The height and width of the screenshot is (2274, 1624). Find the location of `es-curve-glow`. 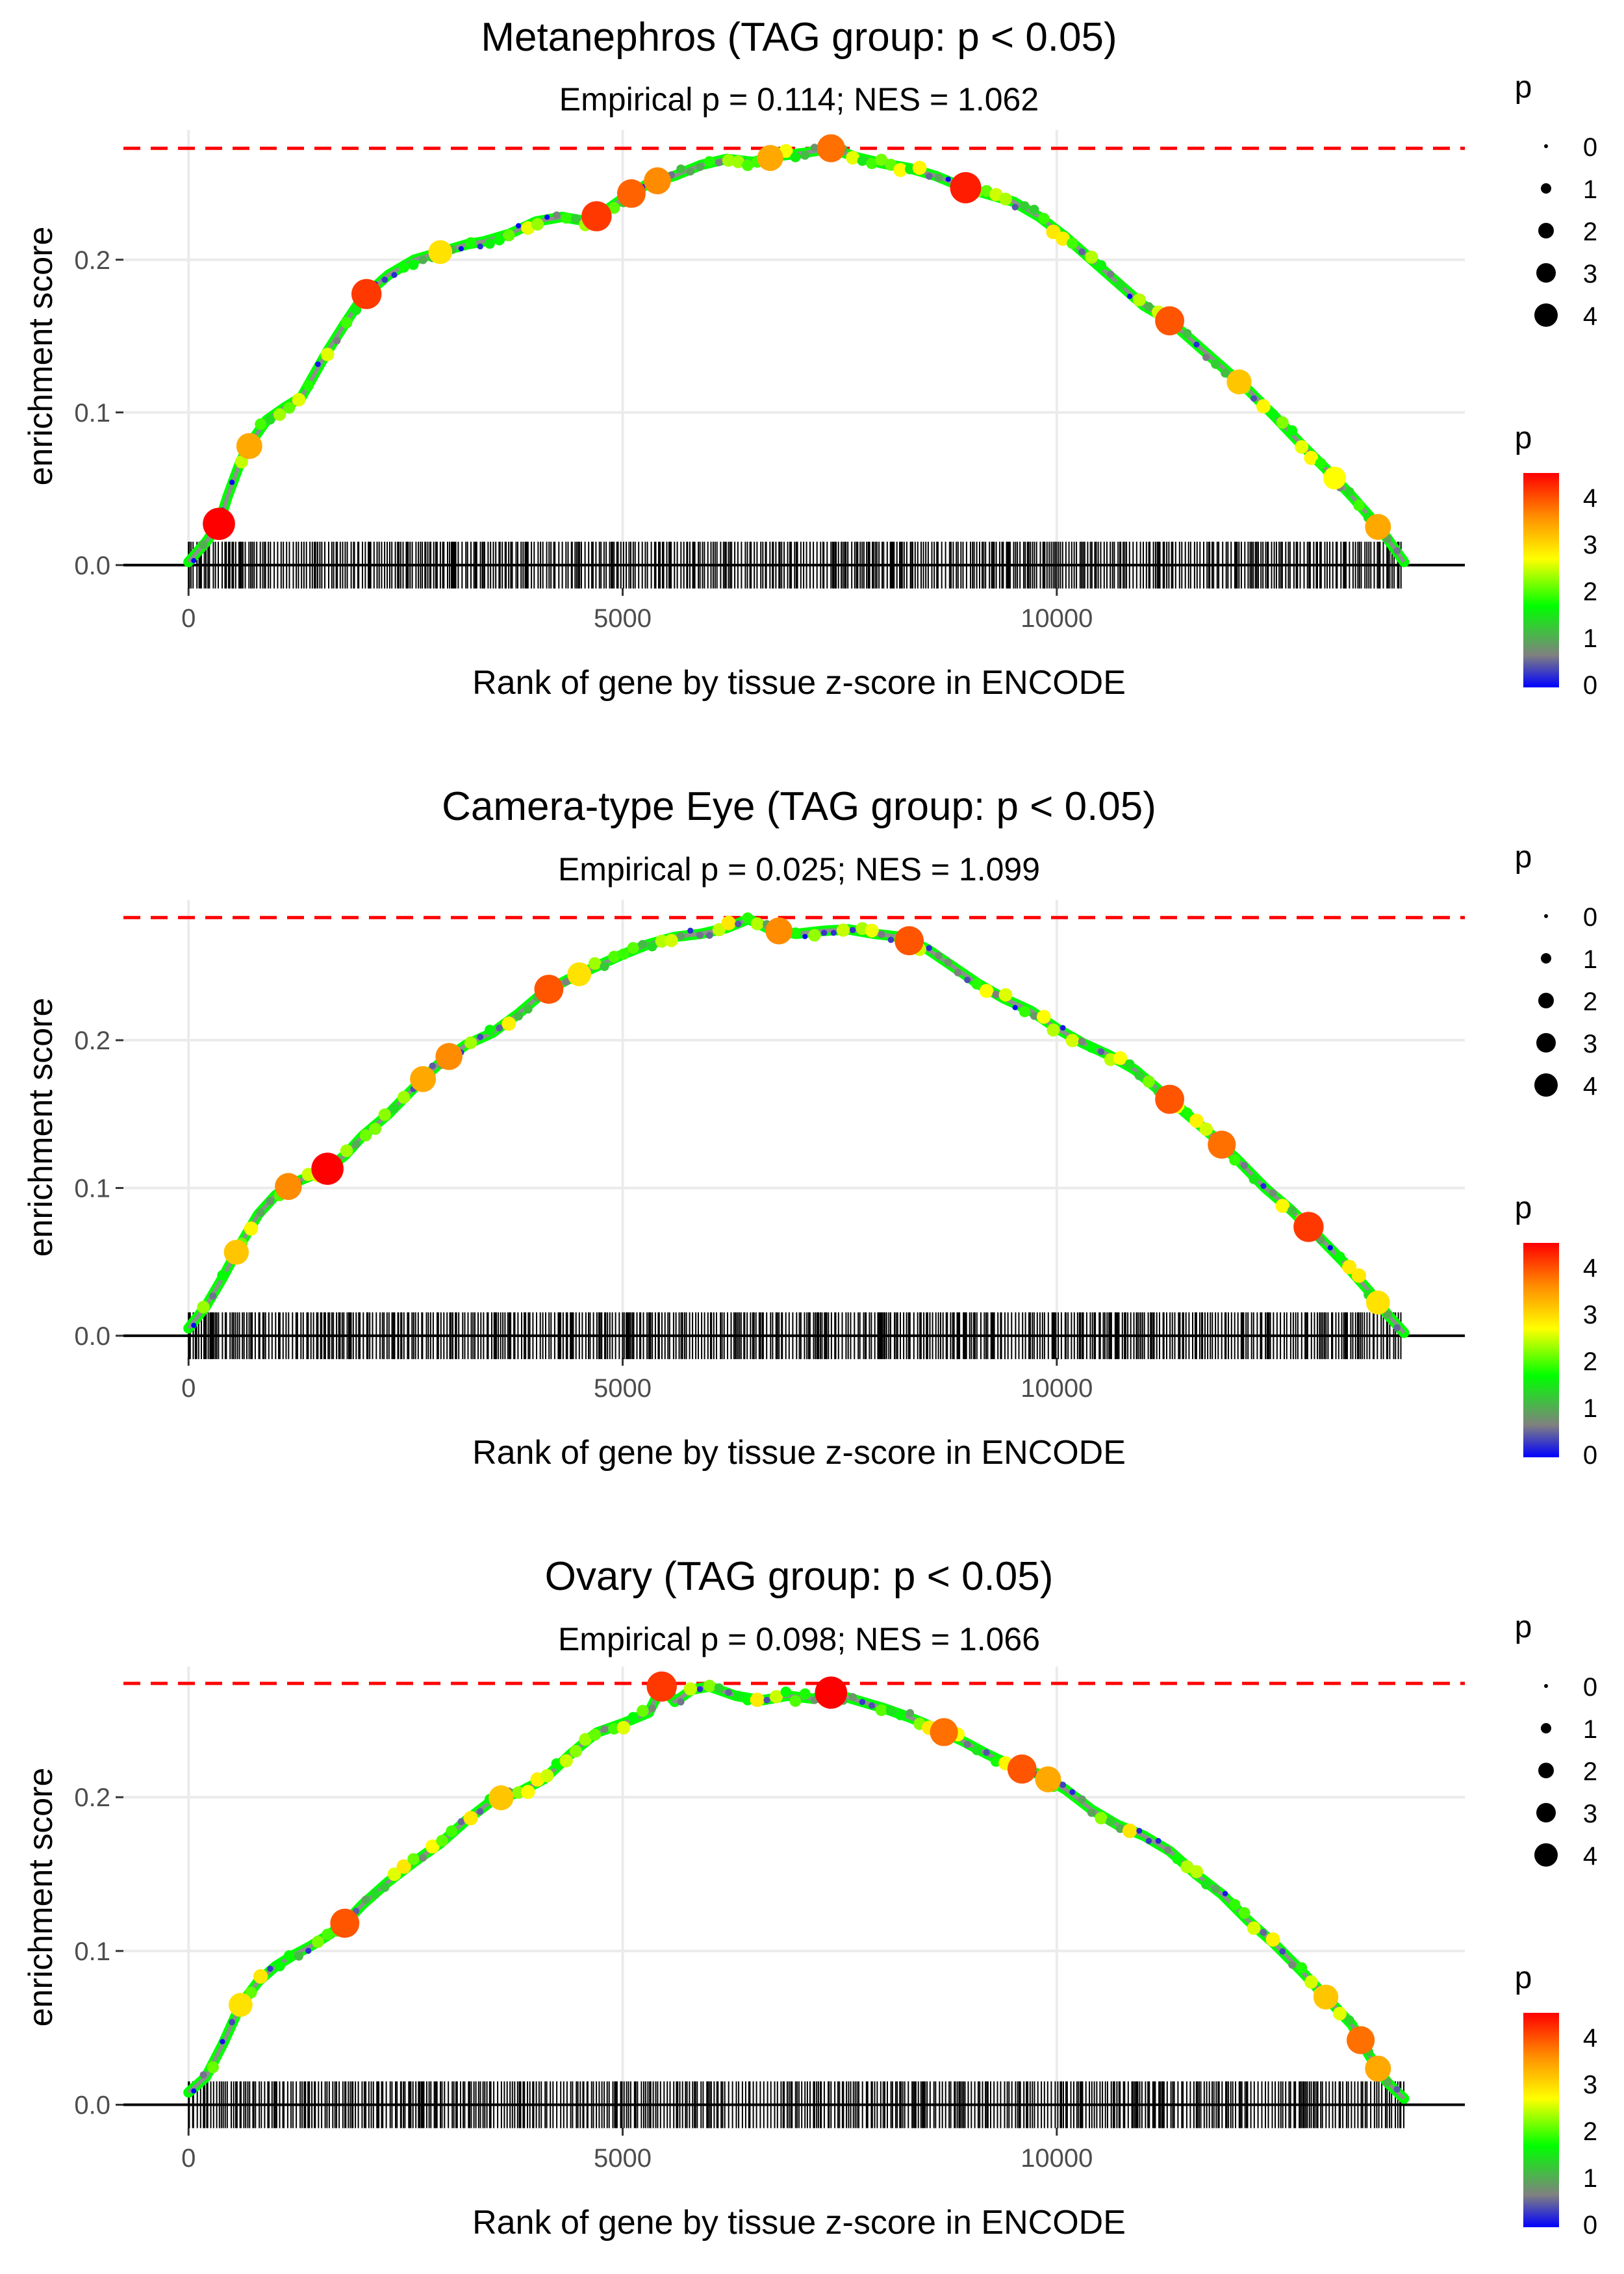

es-curve-glow is located at coordinates (796, 355).